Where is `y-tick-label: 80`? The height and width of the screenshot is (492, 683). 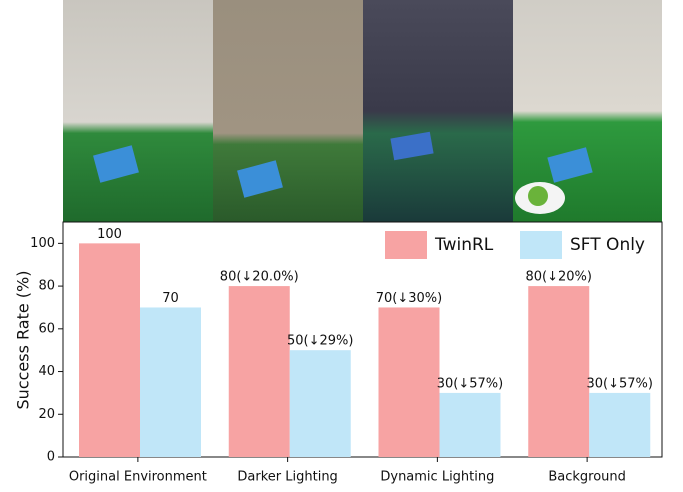 y-tick-label: 80 is located at coordinates (46, 286).